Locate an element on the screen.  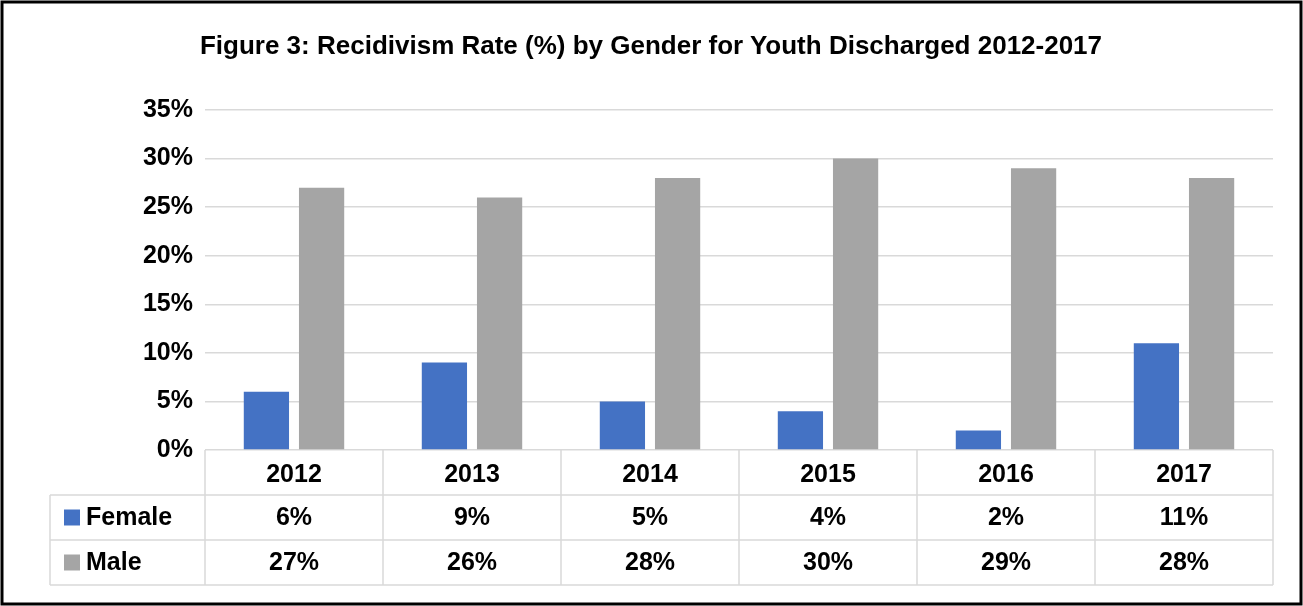
y-tick-label: 5% is located at coordinates (174, 399).